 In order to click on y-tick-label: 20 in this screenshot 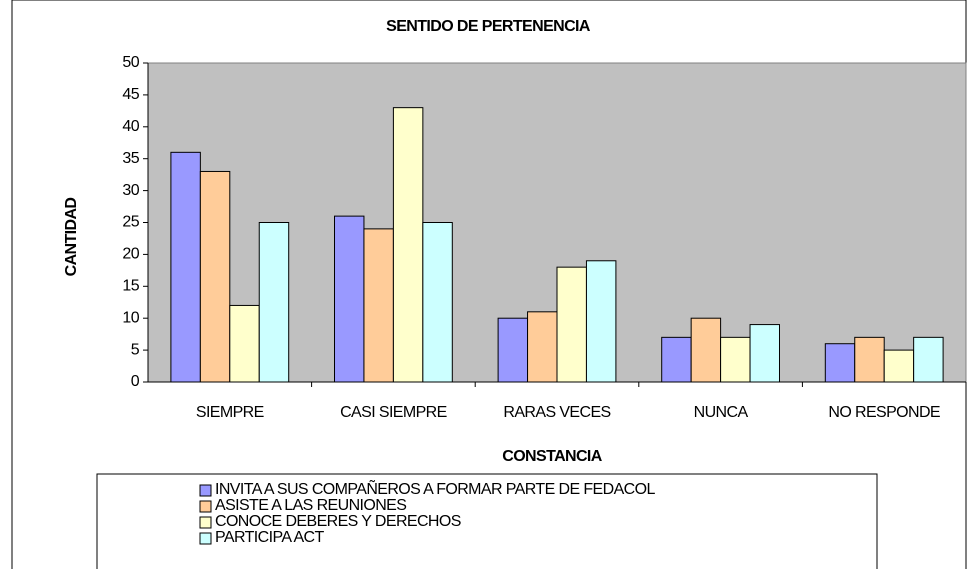, I will do `click(130, 254)`.